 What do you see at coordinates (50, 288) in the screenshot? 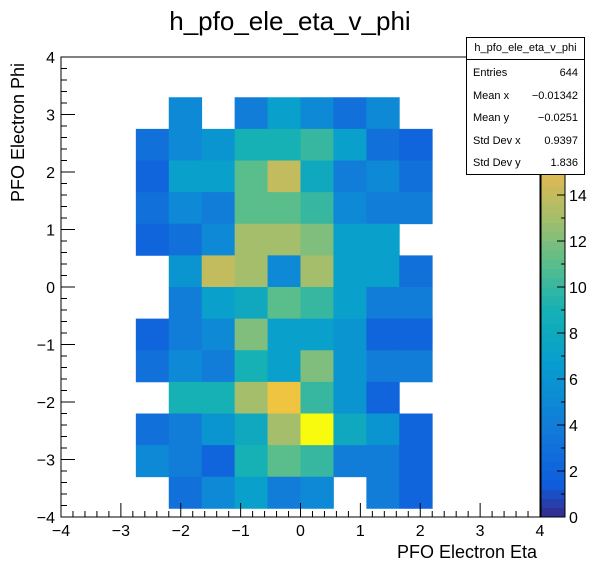
I see `y-tick-label: 0` at bounding box center [50, 288].